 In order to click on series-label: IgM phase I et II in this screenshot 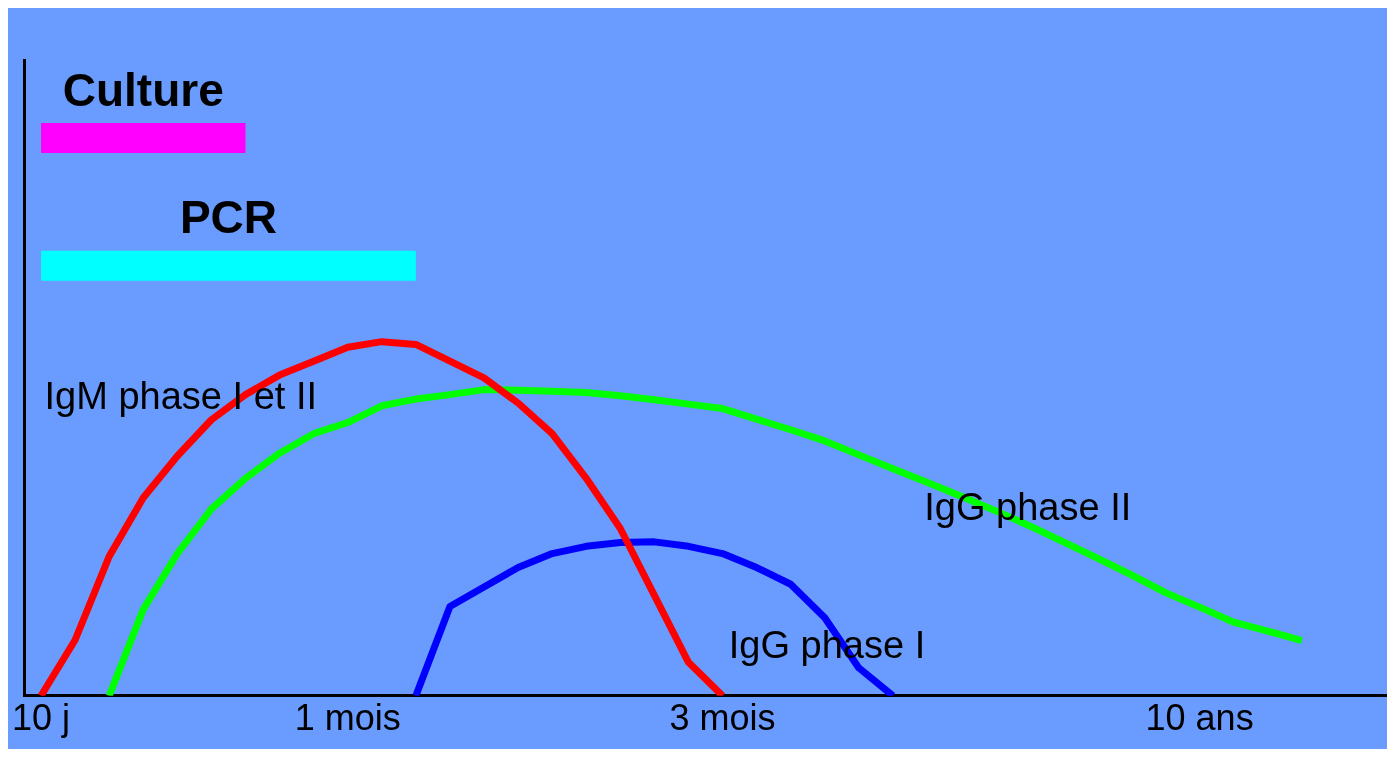, I will do `click(181, 396)`.